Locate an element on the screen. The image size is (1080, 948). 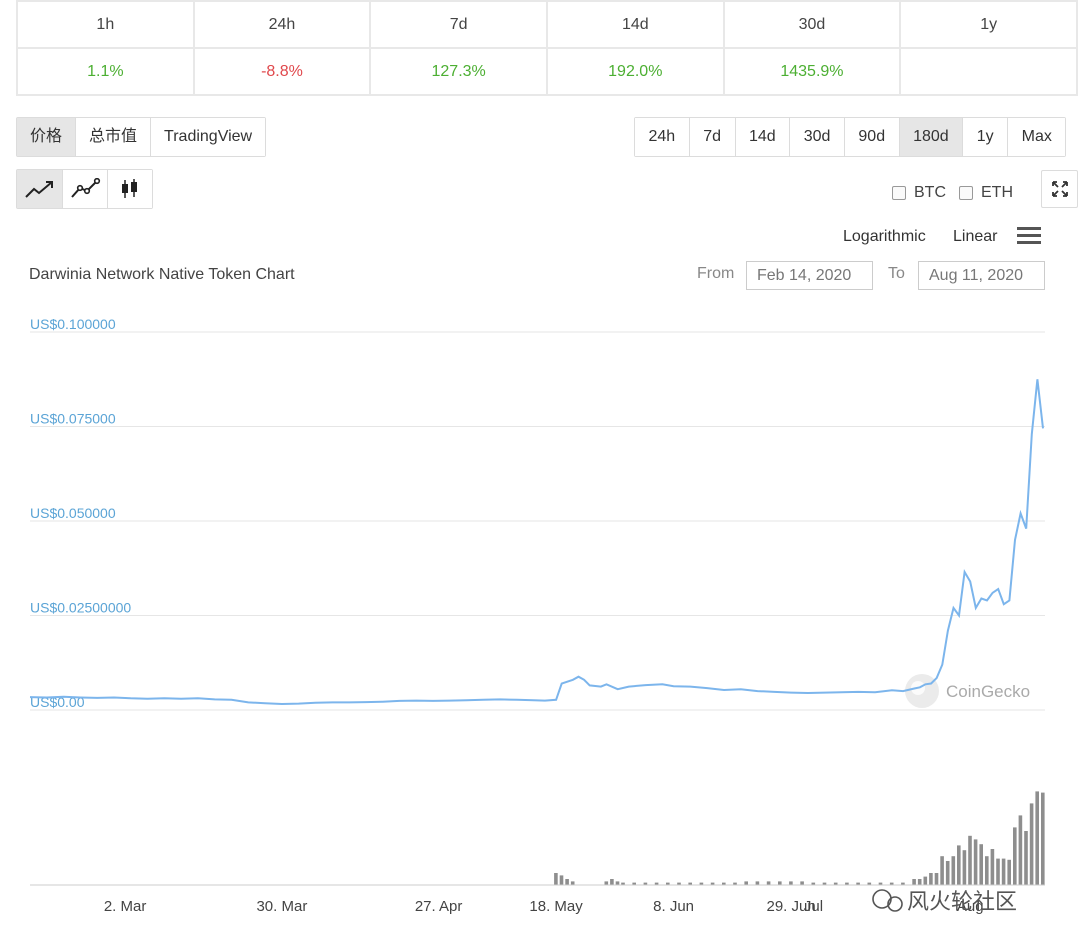
perf-value-7d: 127.3% is located at coordinates (458, 71).